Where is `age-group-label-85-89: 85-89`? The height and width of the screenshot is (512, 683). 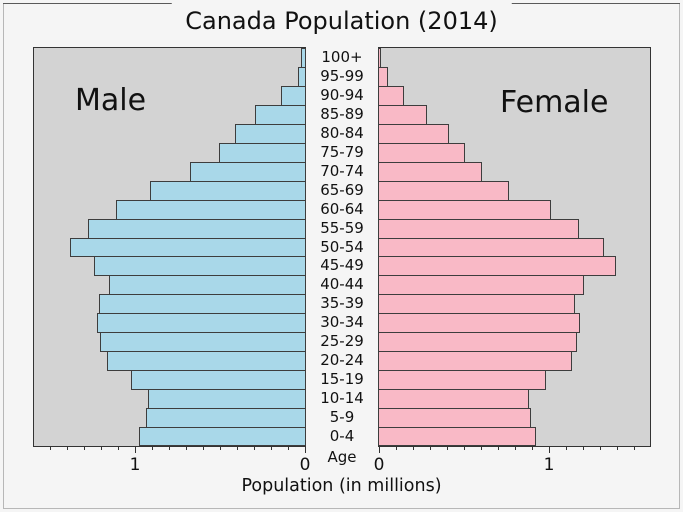
age-group-label-85-89: 85-89 is located at coordinates (342, 113).